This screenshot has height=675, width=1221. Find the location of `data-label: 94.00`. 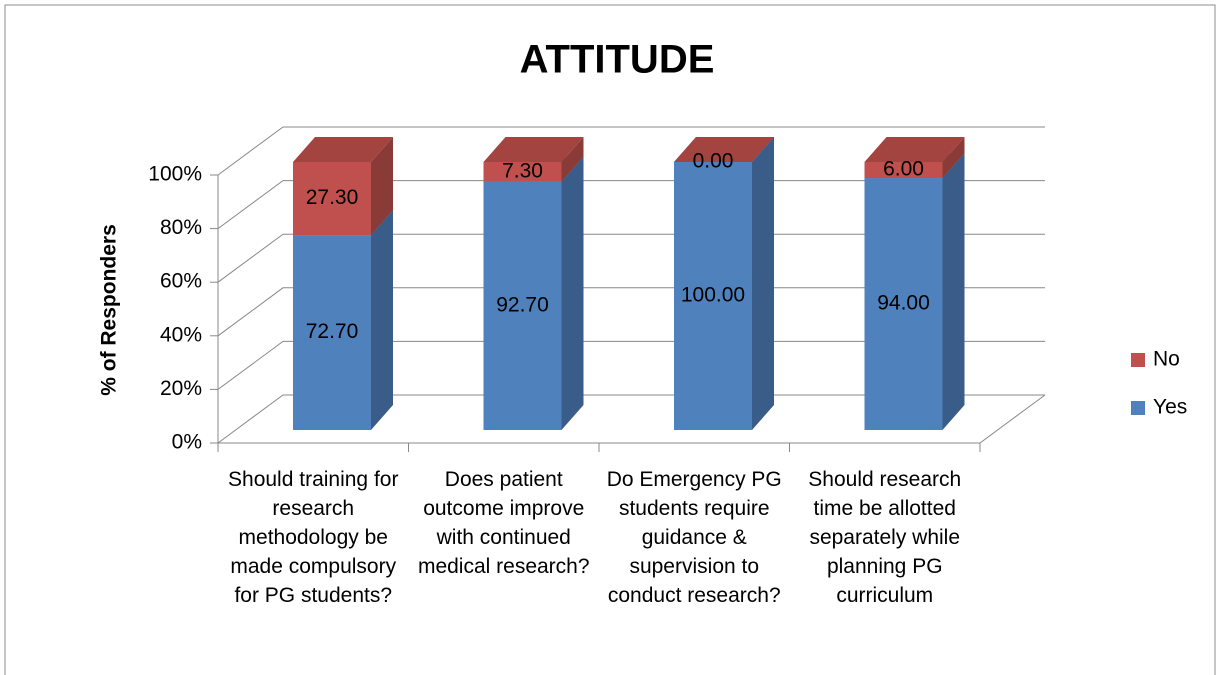

data-label: 94.00 is located at coordinates (903, 303).